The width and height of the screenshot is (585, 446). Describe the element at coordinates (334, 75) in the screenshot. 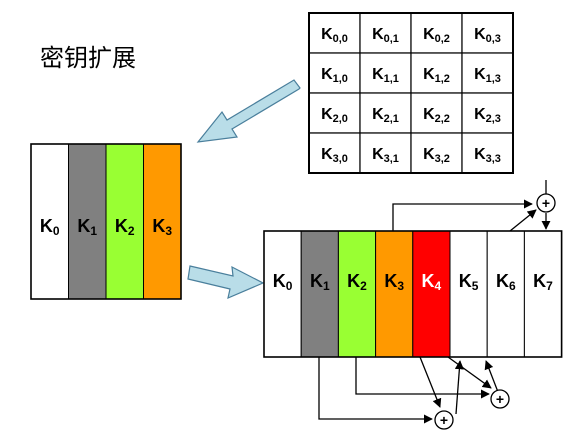

I see `matrix-cell-label: K1,0` at that location.